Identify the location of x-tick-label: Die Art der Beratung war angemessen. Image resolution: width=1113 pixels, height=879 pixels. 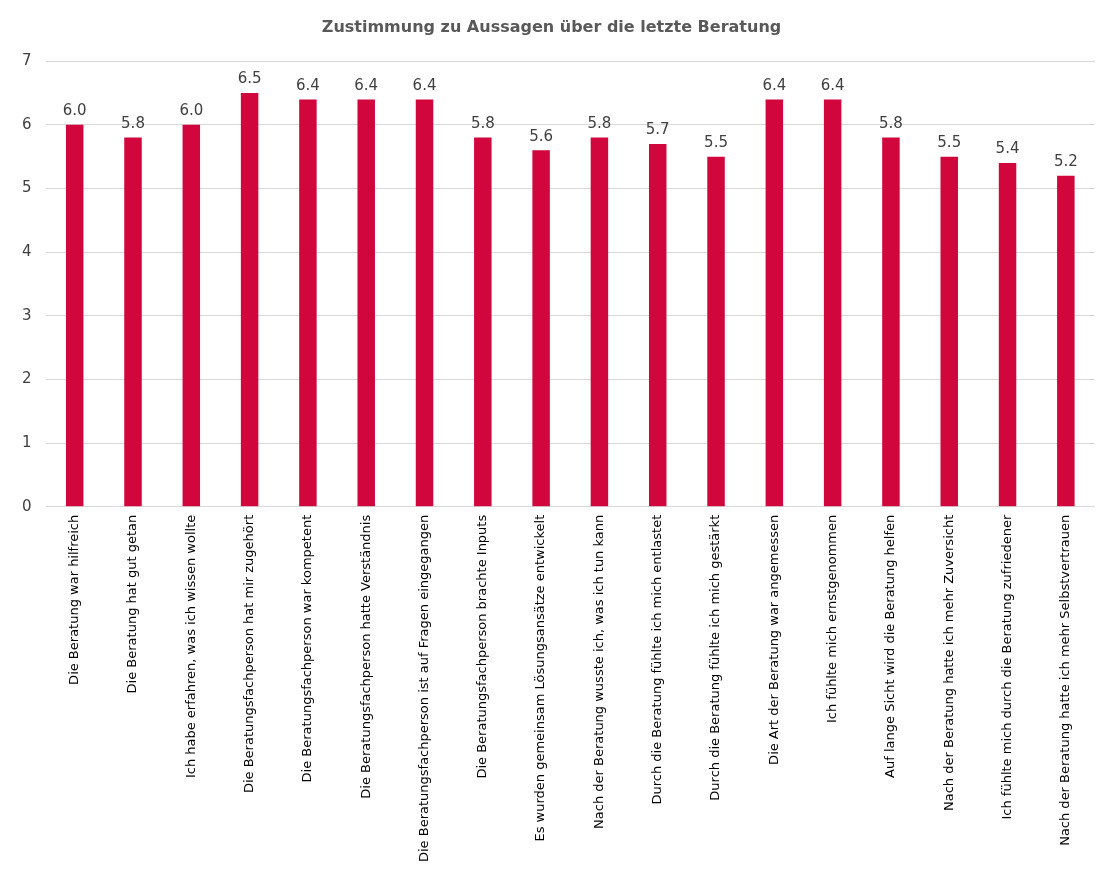
(773, 639).